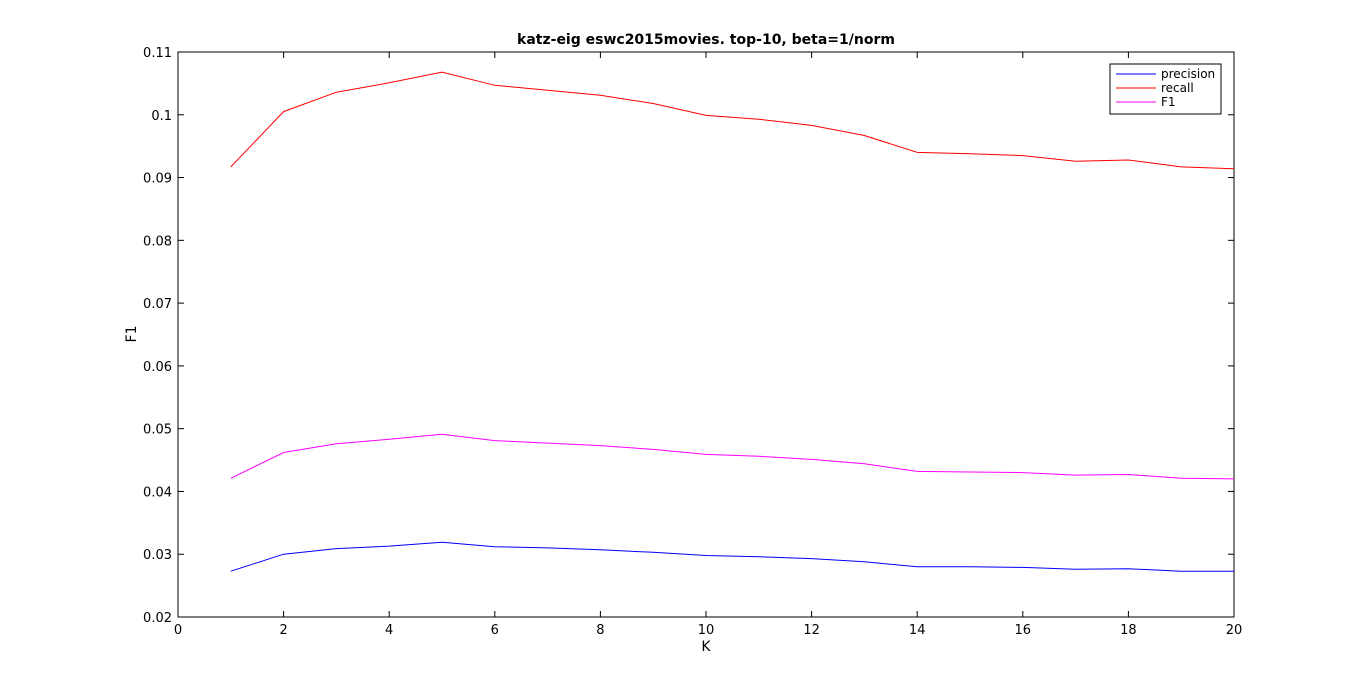 This screenshot has height=693, width=1364. I want to click on x-tick-label: 4, so click(389, 630).